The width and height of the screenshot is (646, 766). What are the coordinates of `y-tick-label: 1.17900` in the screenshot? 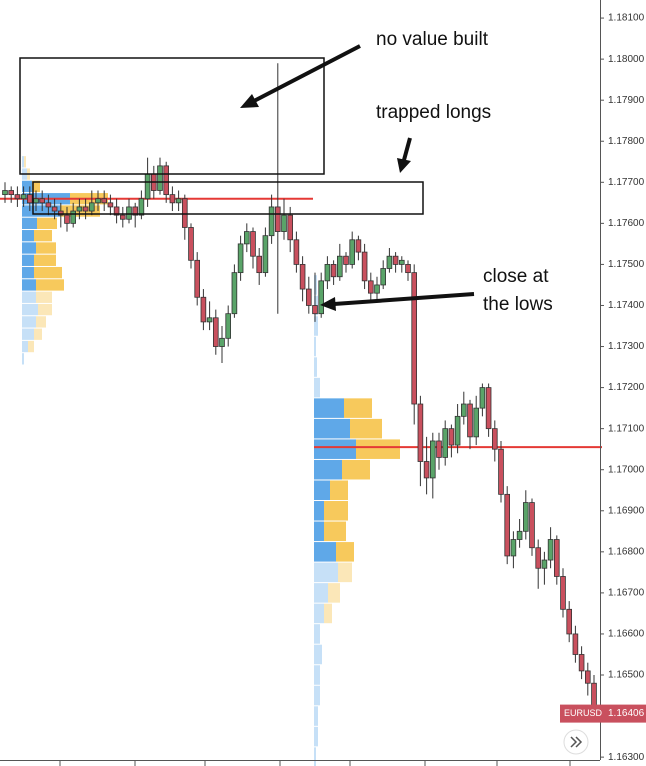 It's located at (626, 100).